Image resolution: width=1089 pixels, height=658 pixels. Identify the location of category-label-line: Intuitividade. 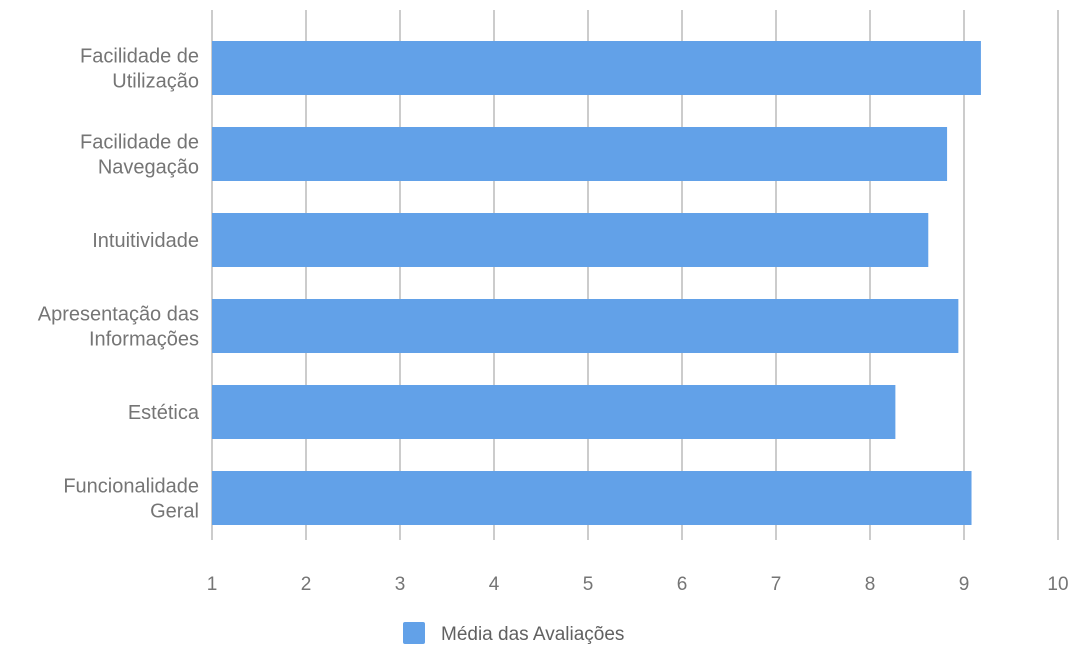
(145, 241).